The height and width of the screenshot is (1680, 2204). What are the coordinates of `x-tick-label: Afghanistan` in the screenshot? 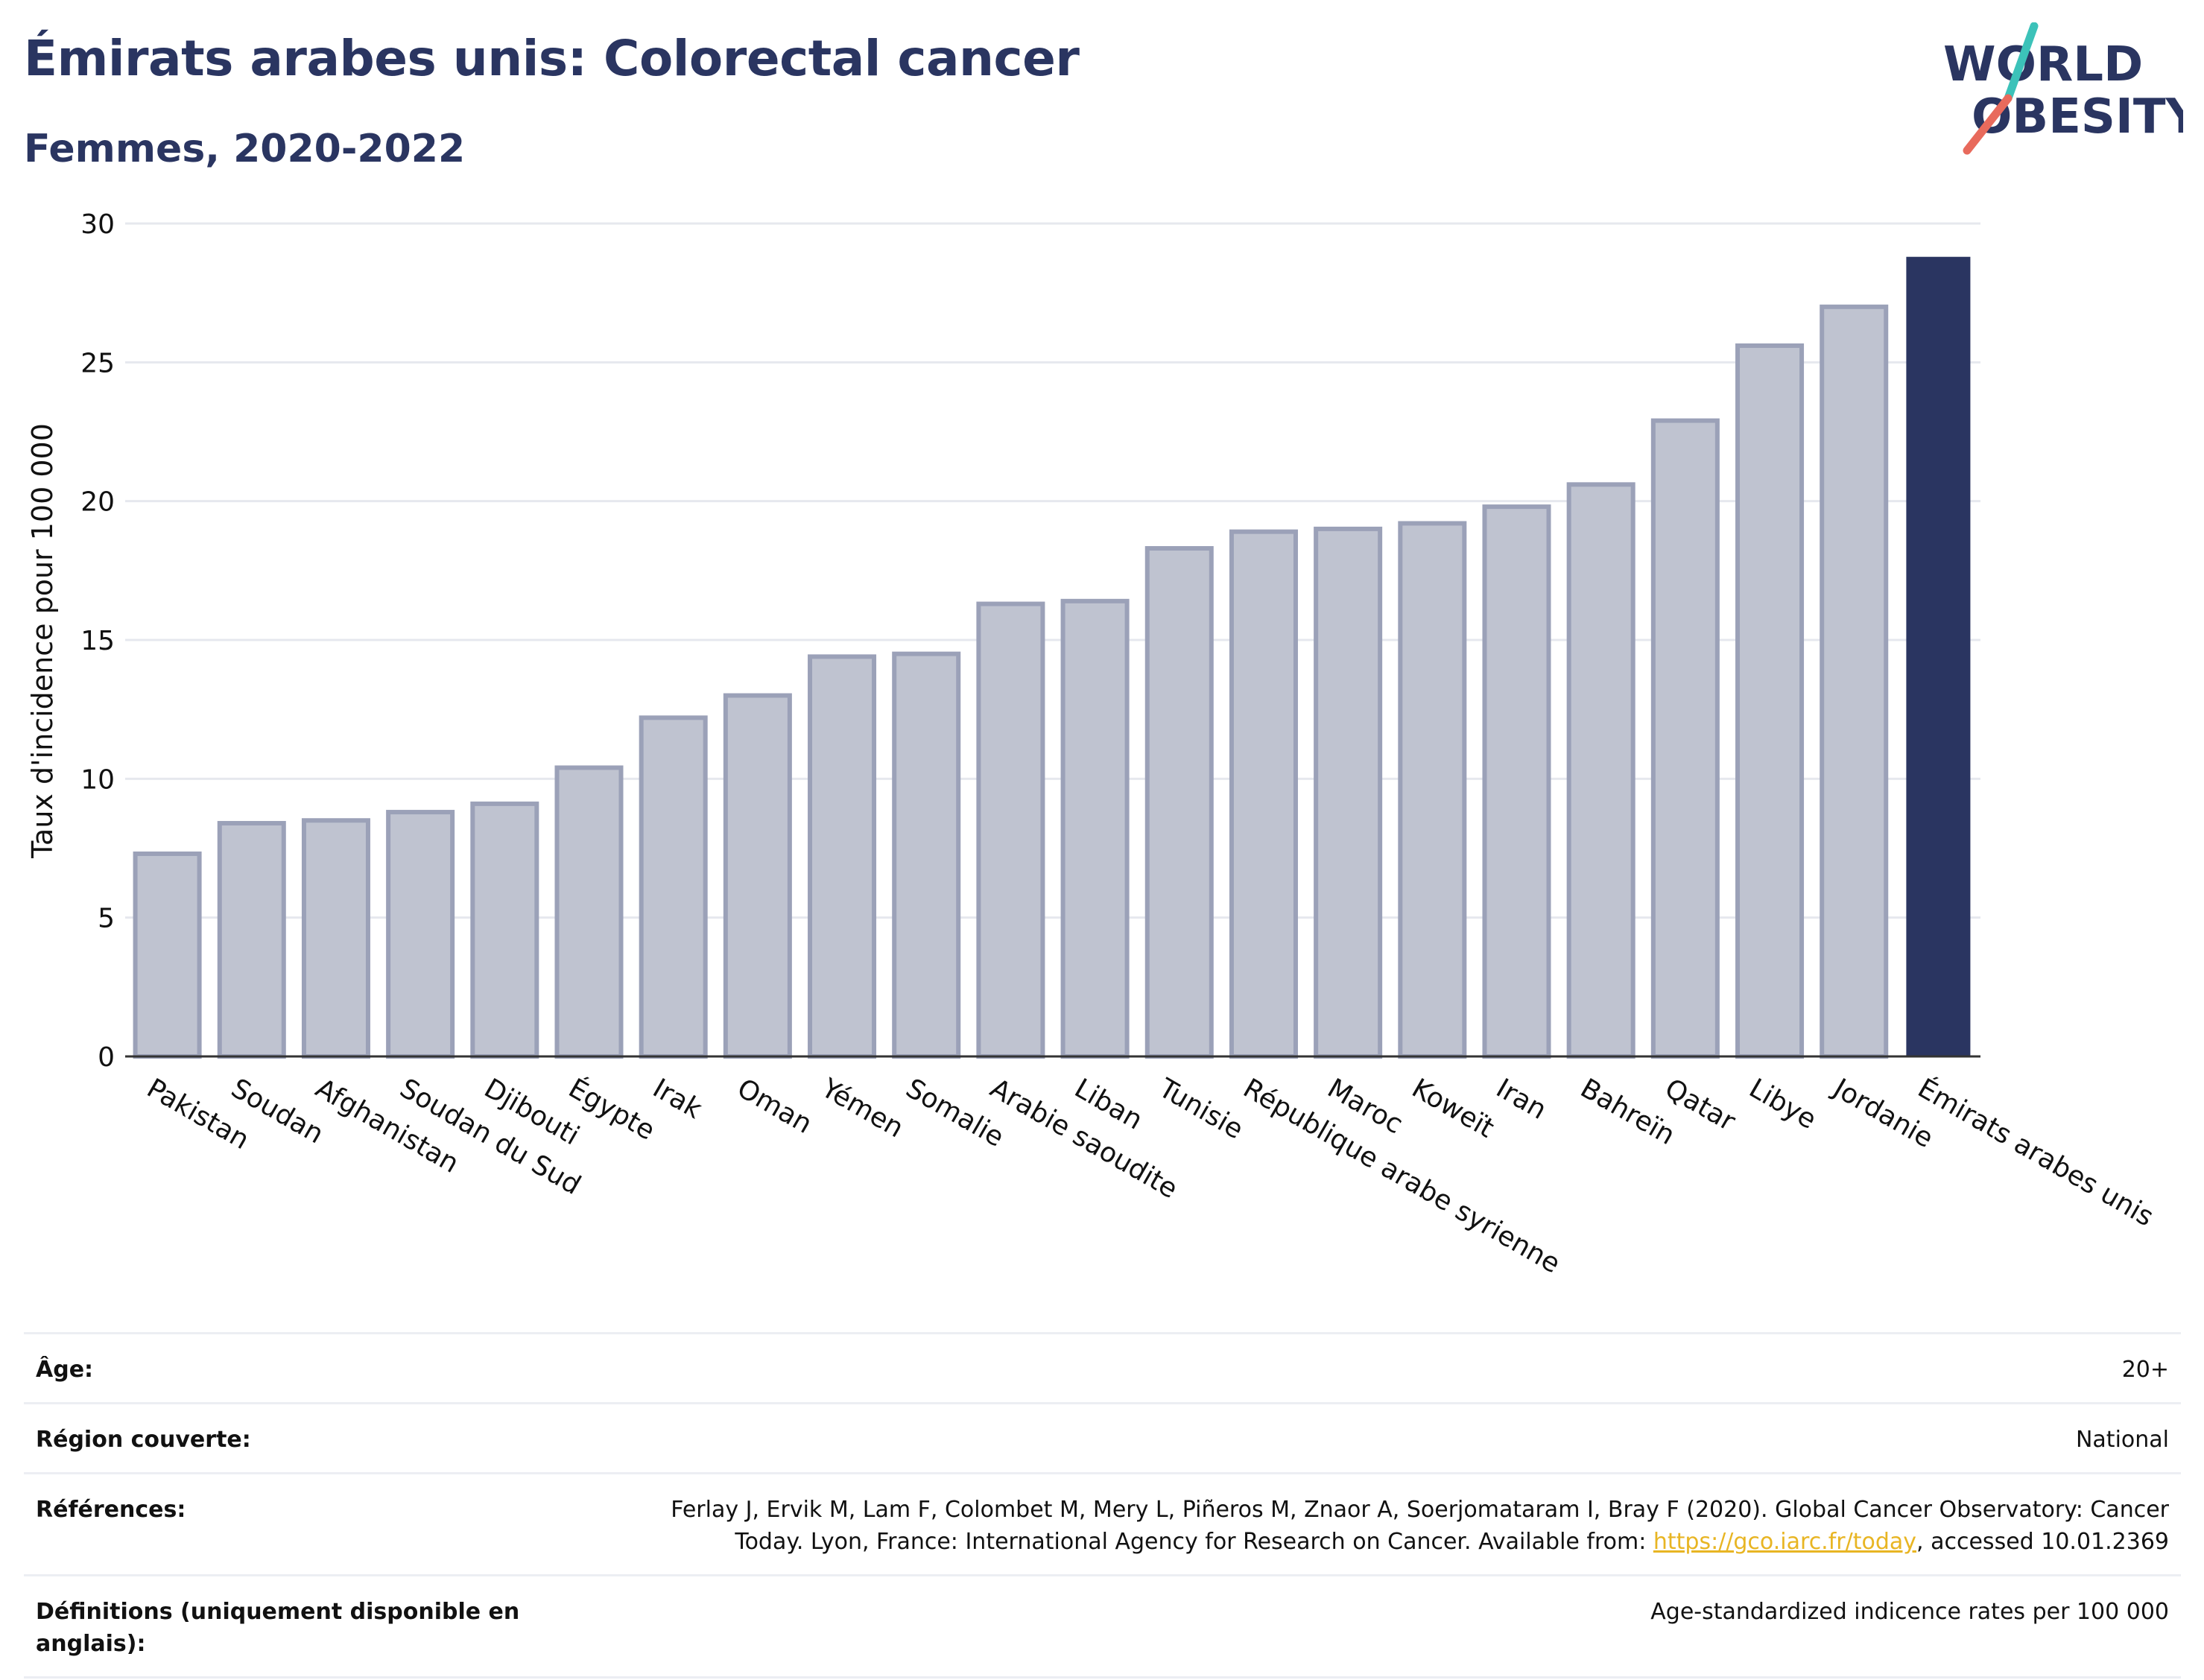 It's located at (386, 1126).